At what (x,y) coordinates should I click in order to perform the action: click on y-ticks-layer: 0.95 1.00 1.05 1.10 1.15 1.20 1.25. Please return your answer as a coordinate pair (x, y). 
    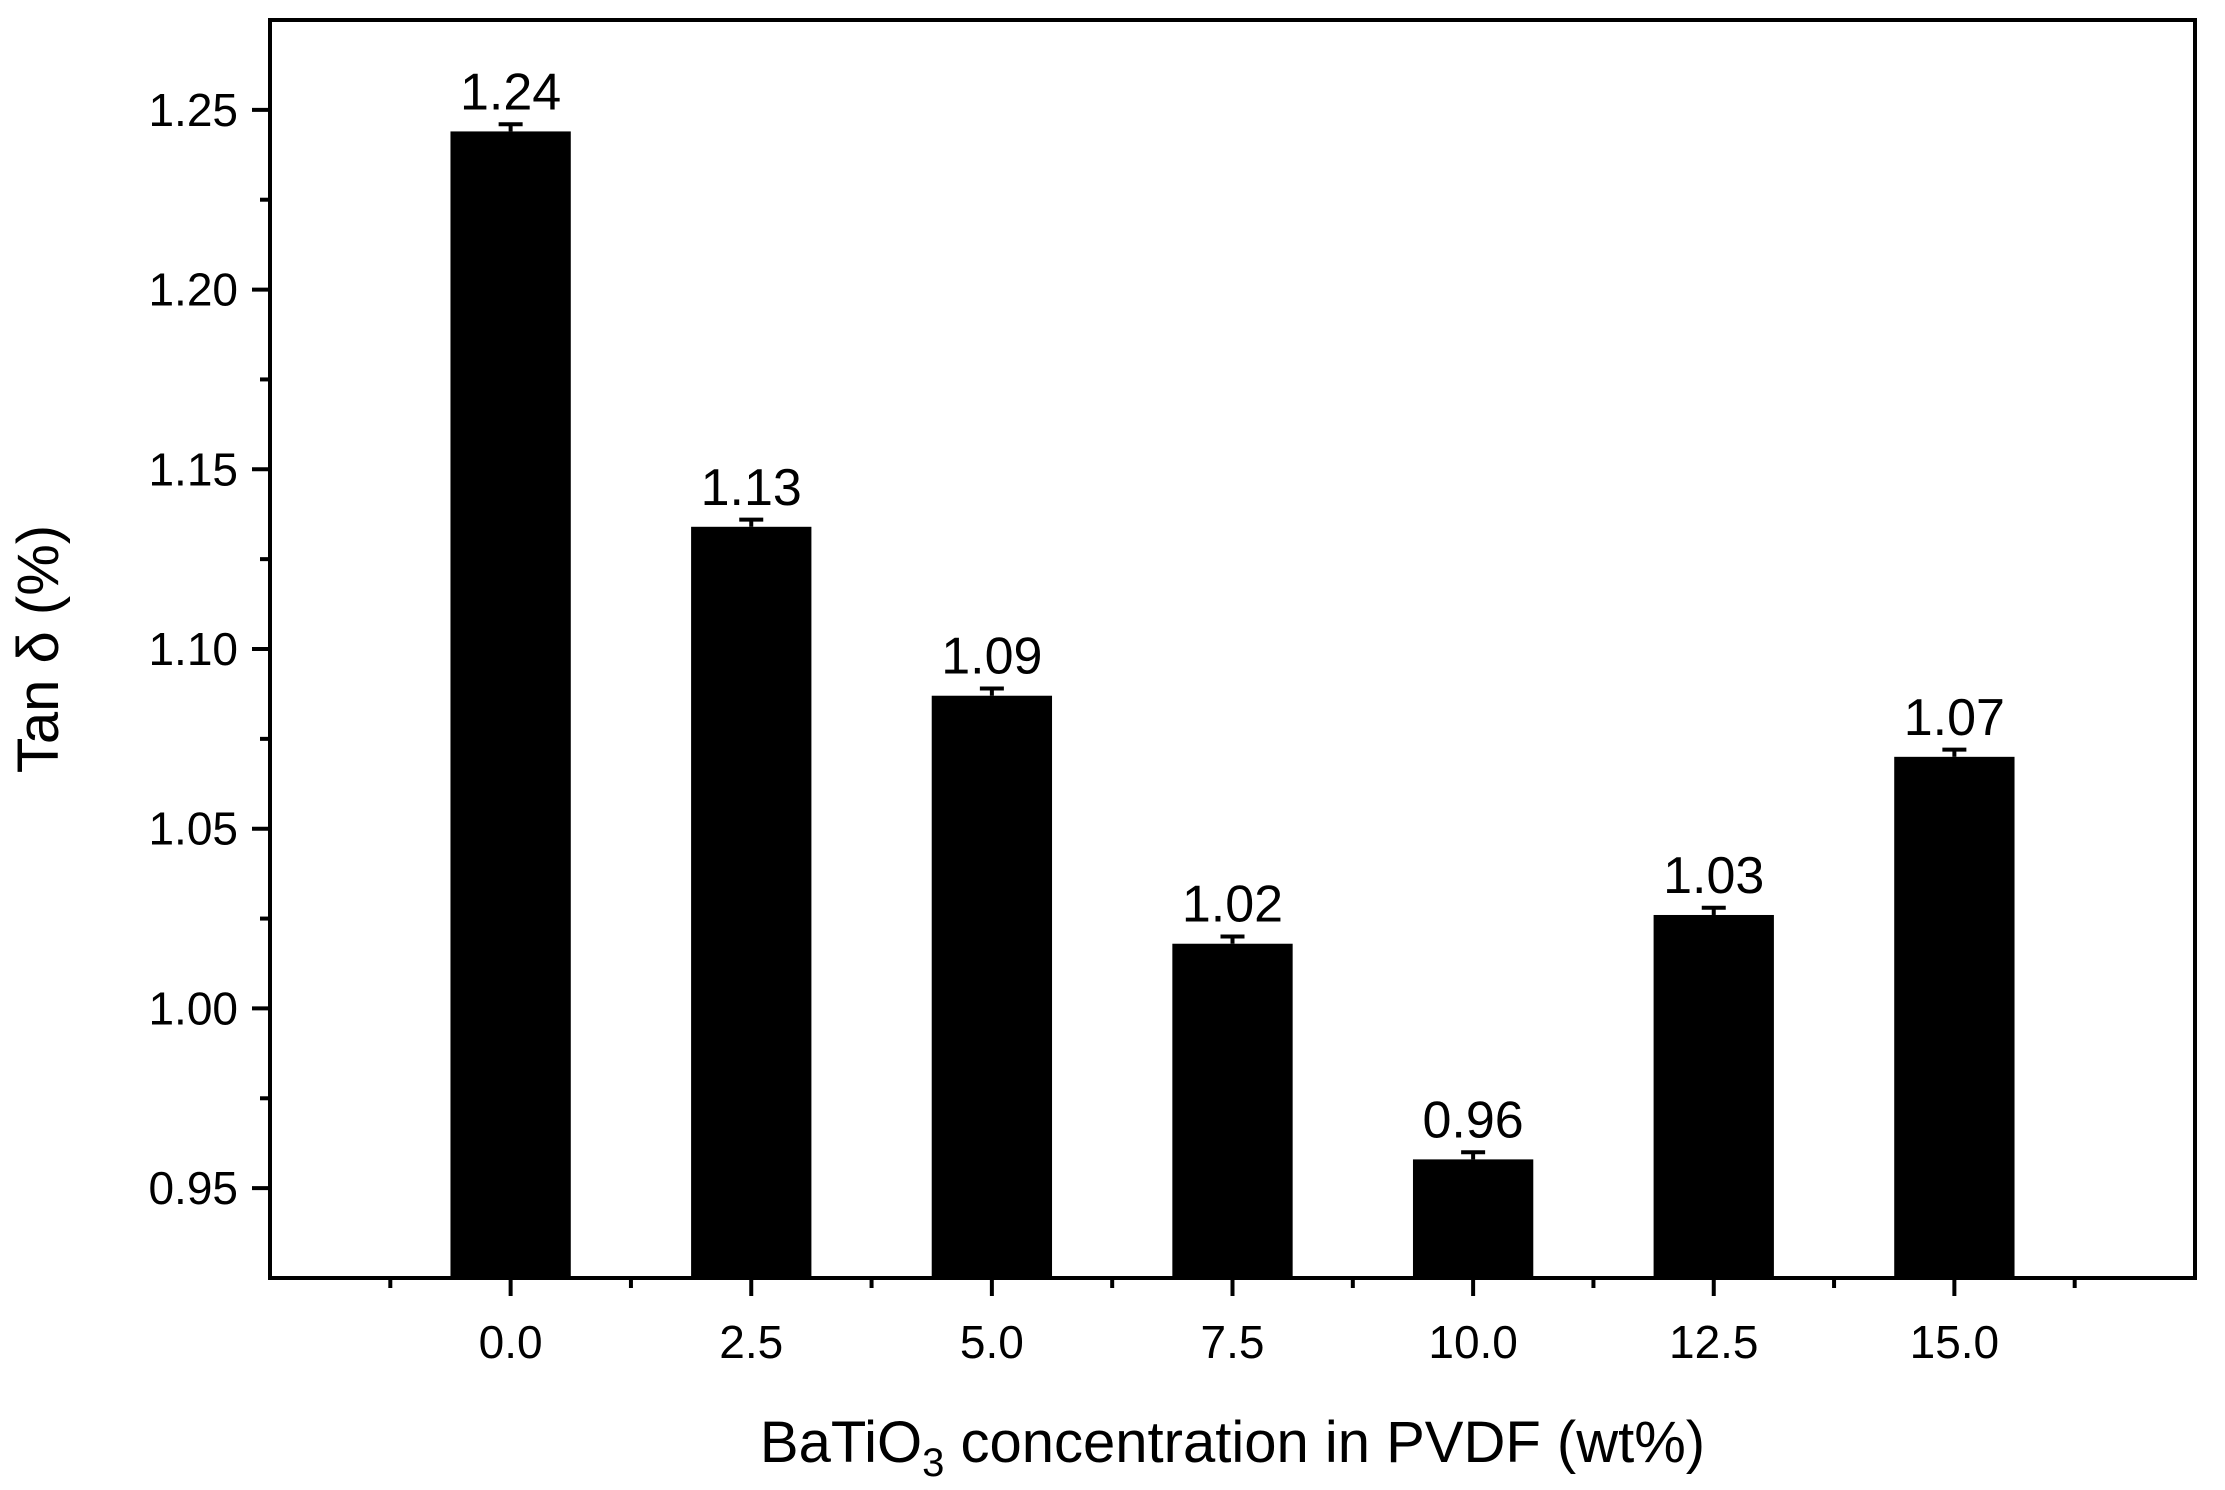
    Looking at the image, I should click on (209, 649).